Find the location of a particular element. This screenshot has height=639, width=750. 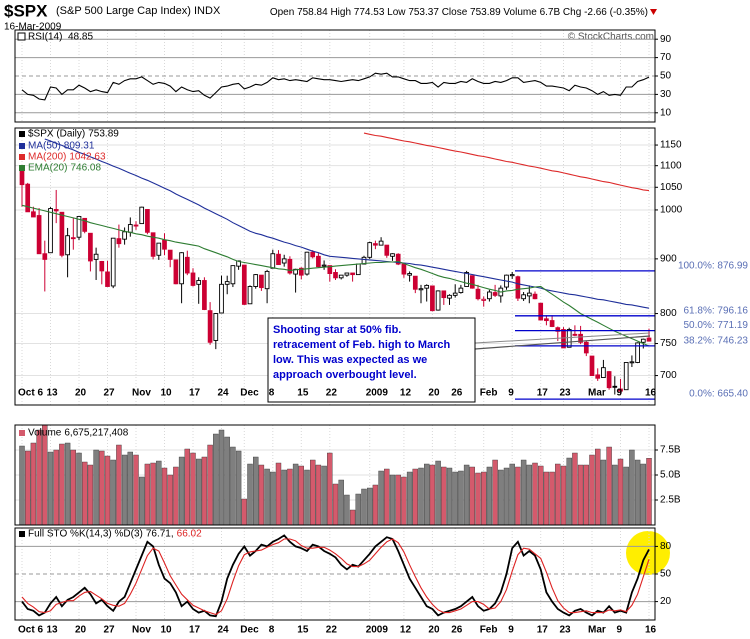

y-tick-label: 900 is located at coordinates (668, 259).